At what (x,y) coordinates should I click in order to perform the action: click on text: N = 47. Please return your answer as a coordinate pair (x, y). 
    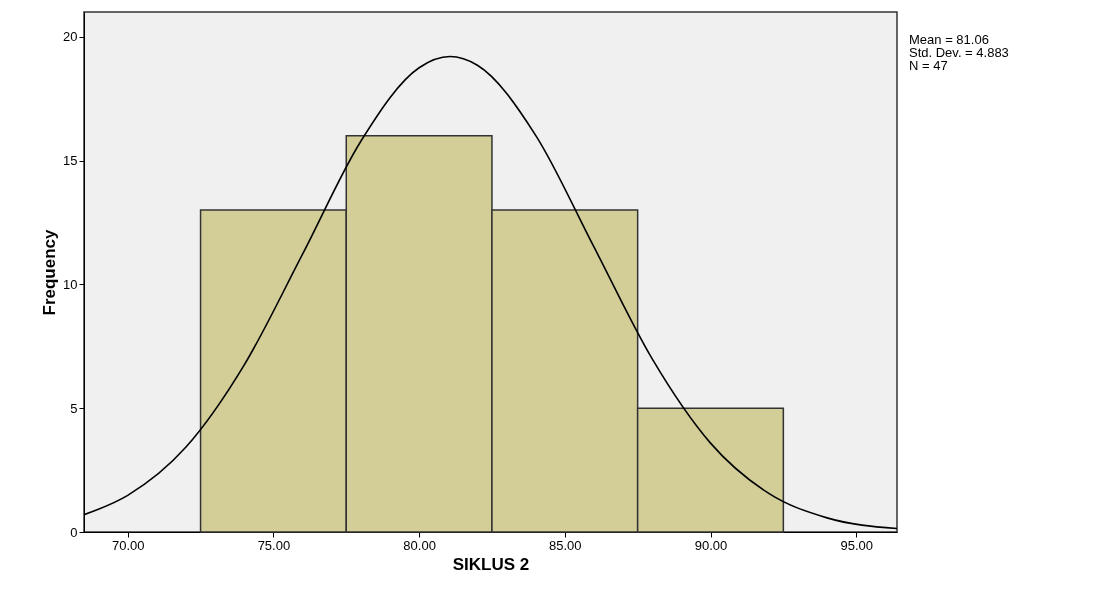
    Looking at the image, I should click on (928, 65).